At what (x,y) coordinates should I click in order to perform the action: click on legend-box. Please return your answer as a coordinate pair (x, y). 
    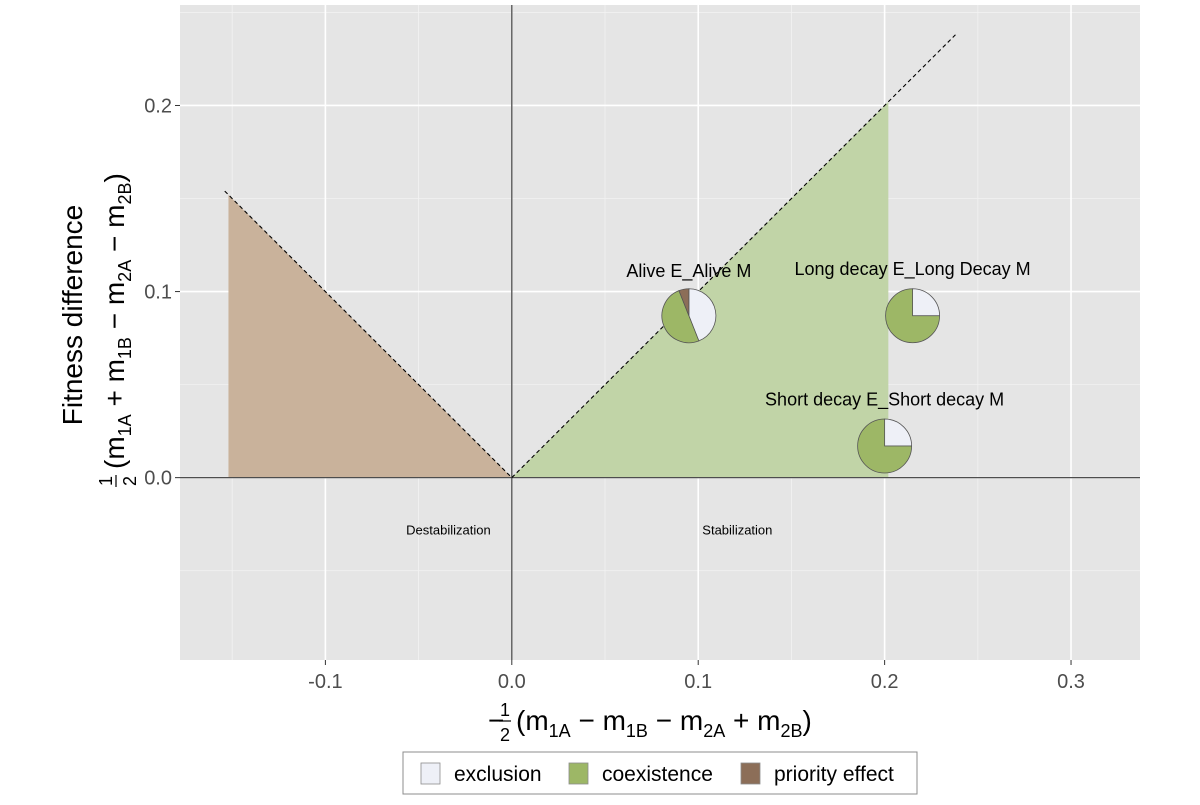
    Looking at the image, I should click on (660, 773).